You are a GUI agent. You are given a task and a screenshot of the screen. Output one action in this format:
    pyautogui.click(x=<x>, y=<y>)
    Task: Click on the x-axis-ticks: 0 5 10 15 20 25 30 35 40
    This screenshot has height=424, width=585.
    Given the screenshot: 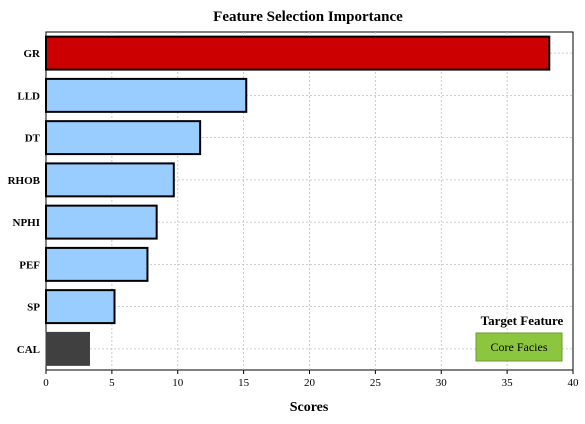 What is the action you would take?
    pyautogui.click(x=311, y=379)
    